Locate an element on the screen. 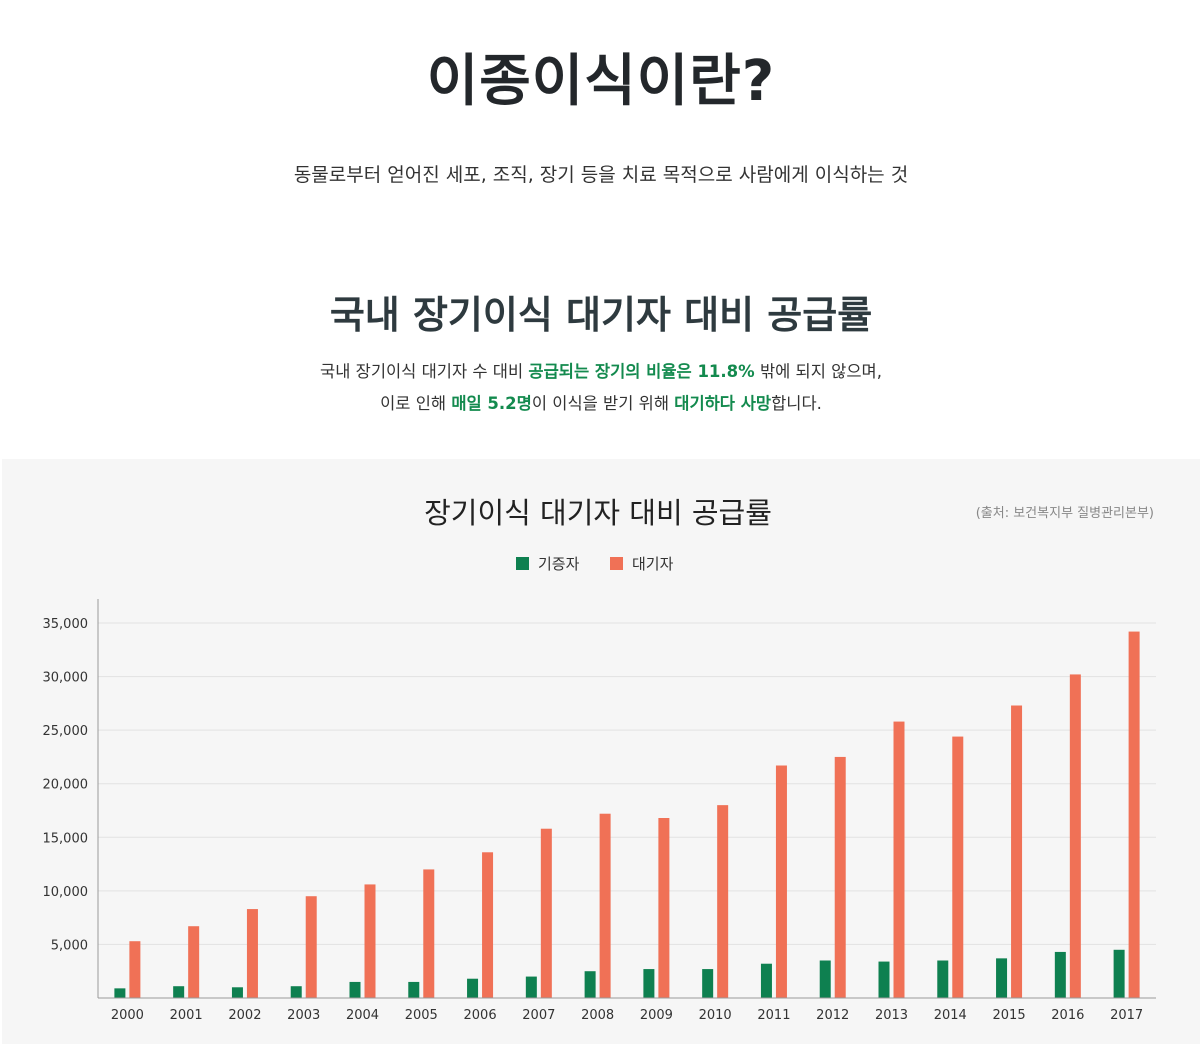  x-tick-label-2002: 2002 is located at coordinates (244, 1015).